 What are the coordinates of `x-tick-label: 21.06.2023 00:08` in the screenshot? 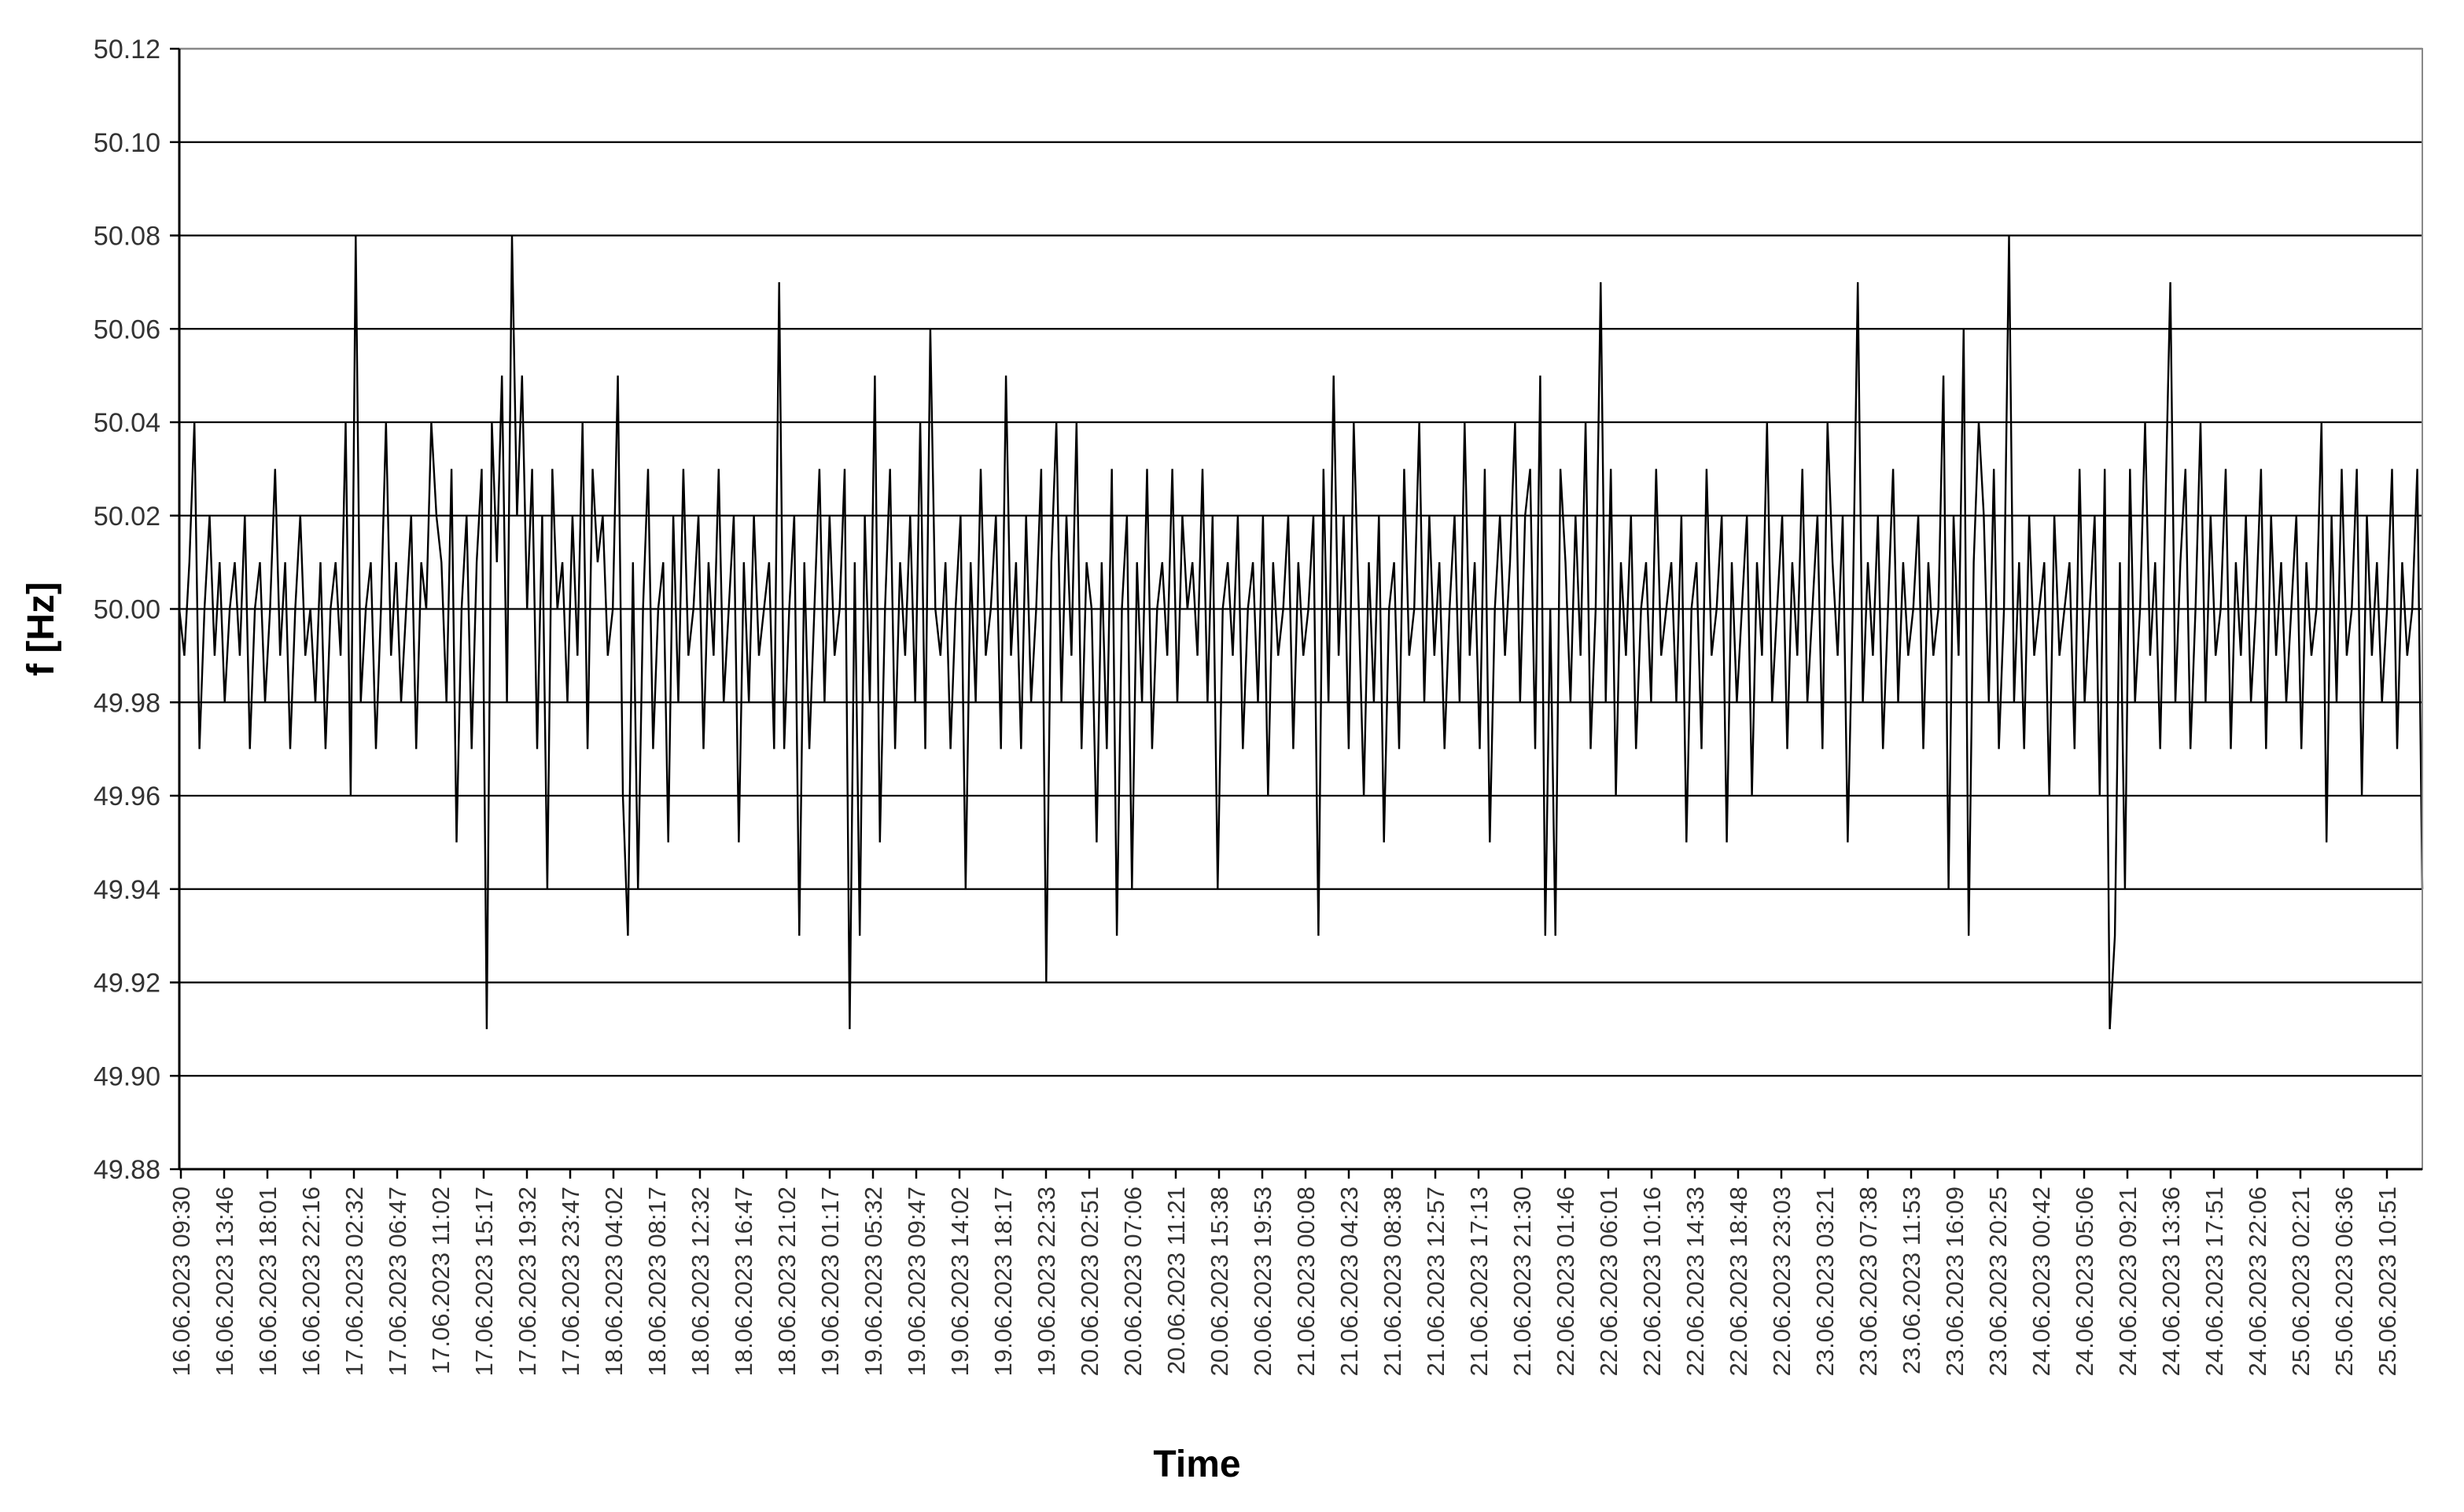 It's located at (1306, 1281).